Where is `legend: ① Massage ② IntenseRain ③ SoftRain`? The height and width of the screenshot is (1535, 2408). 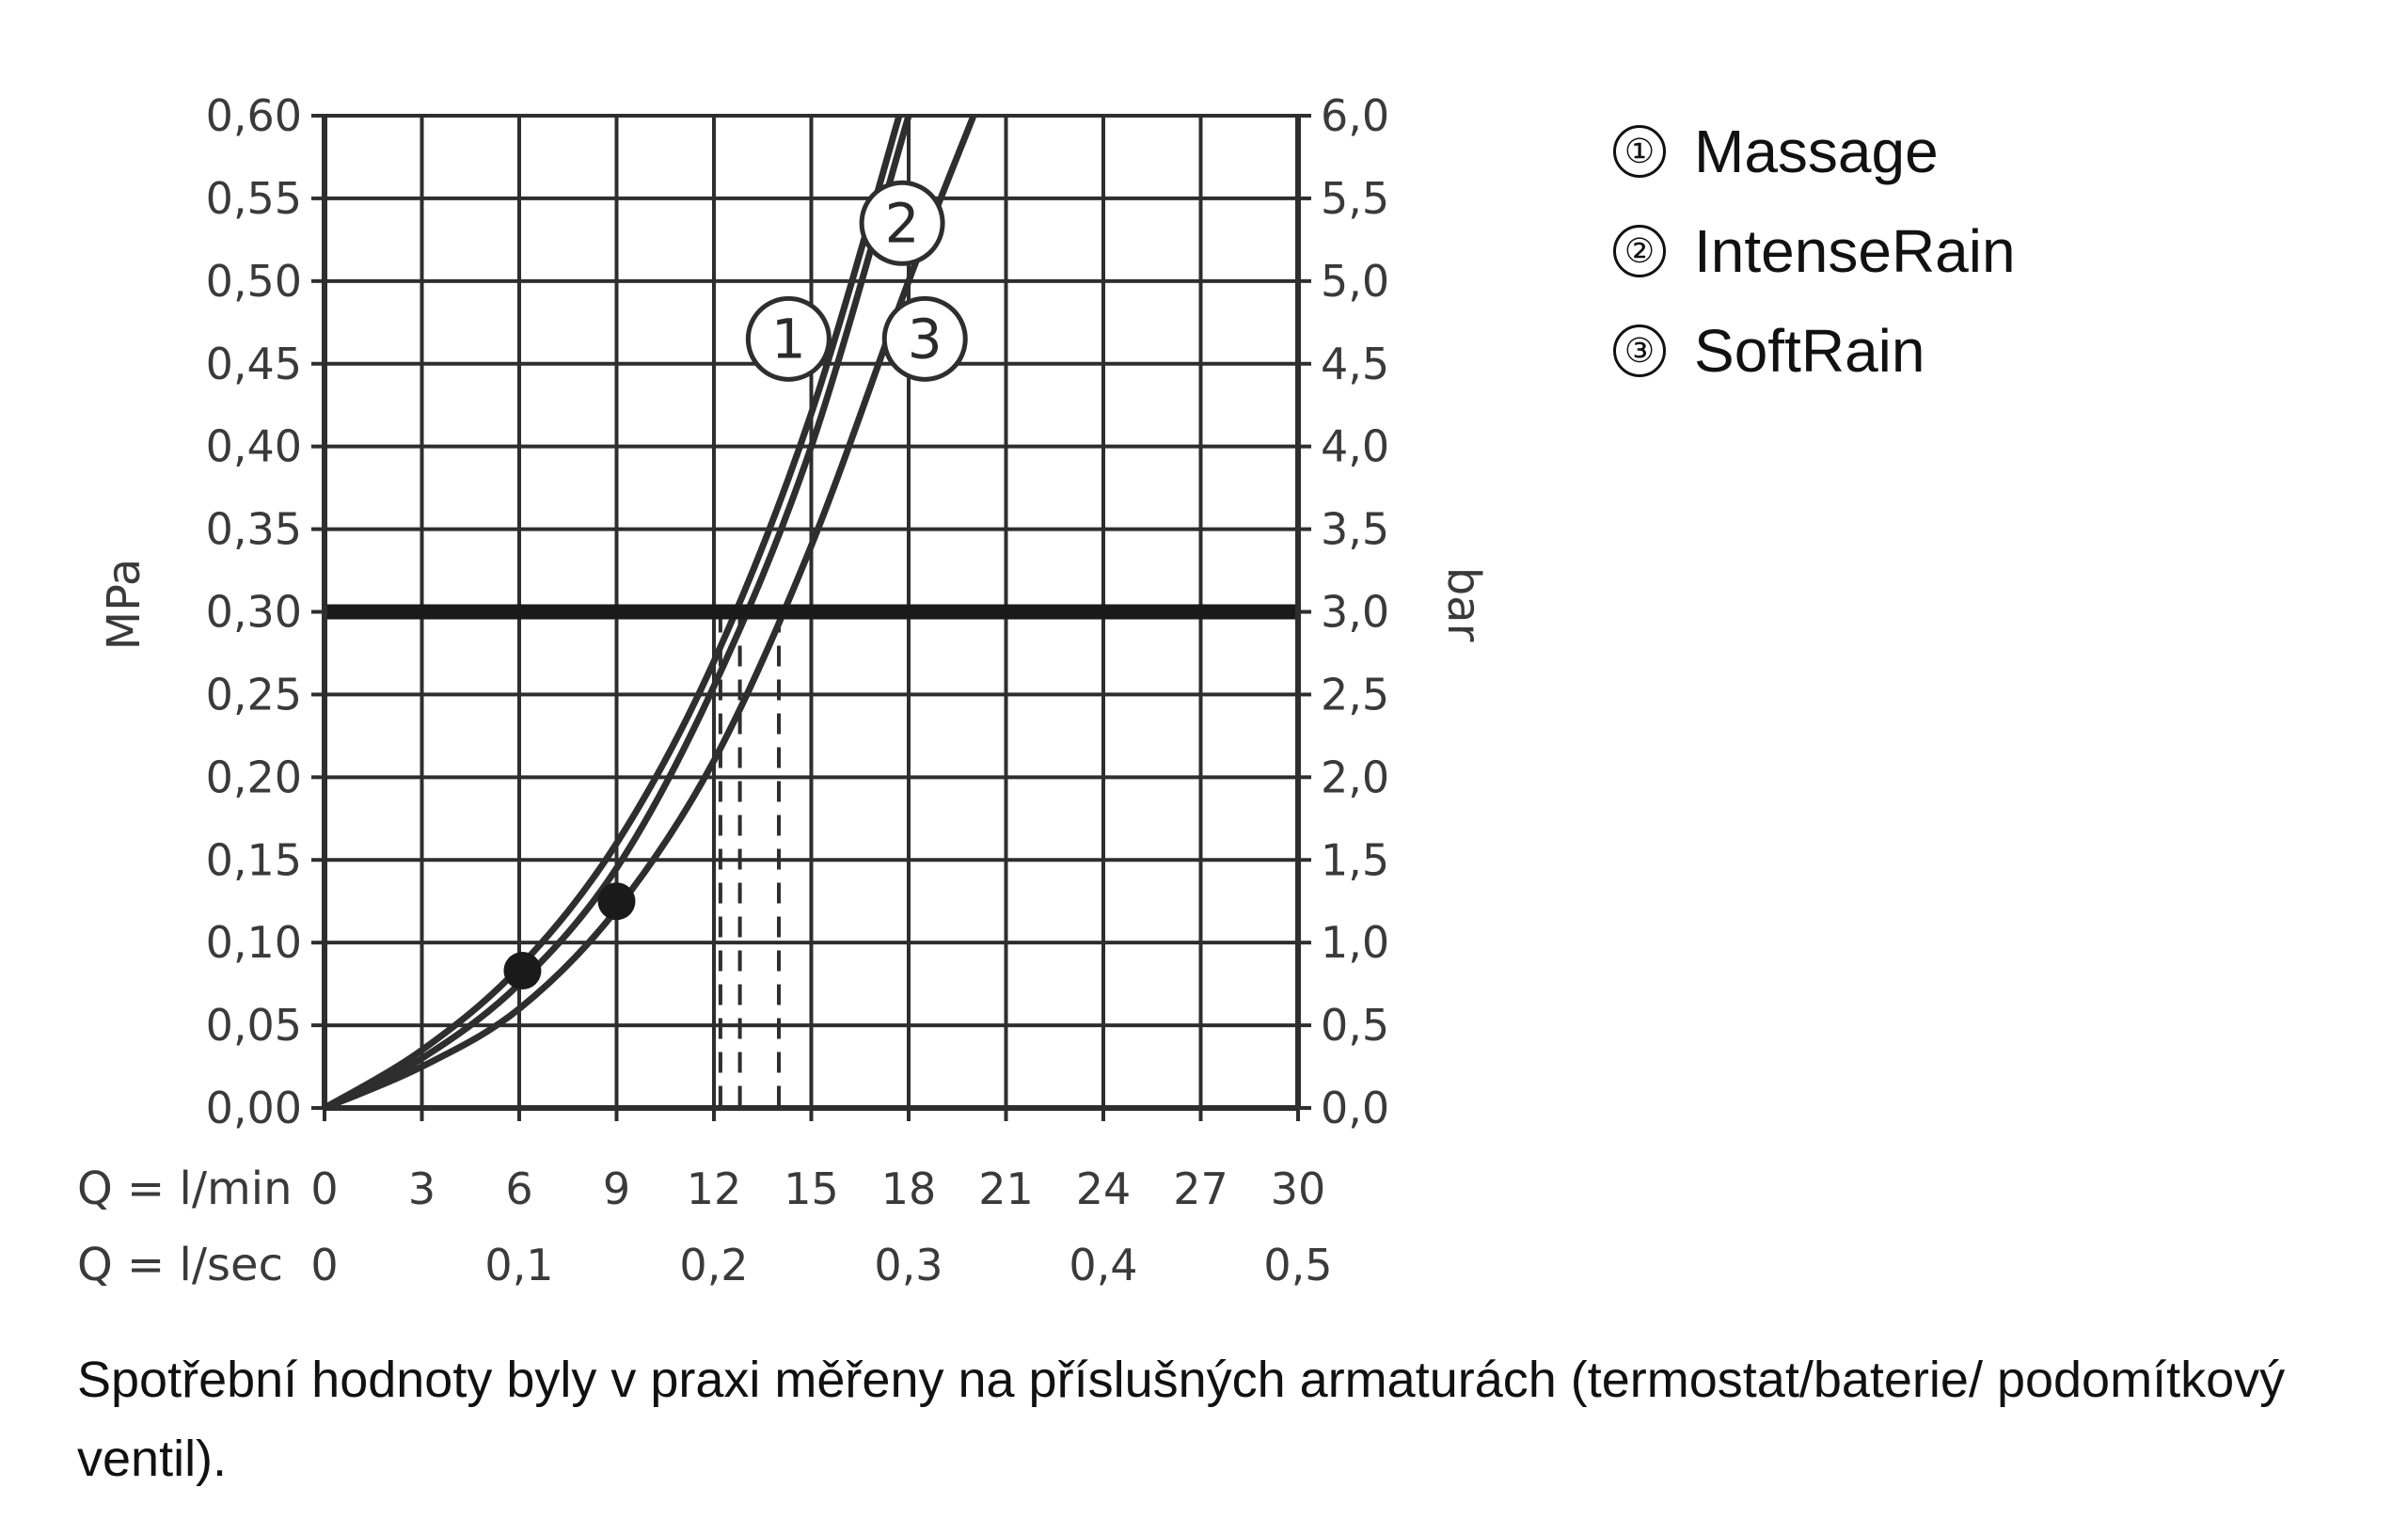
legend: ① Massage ② IntenseRain ③ SoftRain is located at coordinates (1815, 251).